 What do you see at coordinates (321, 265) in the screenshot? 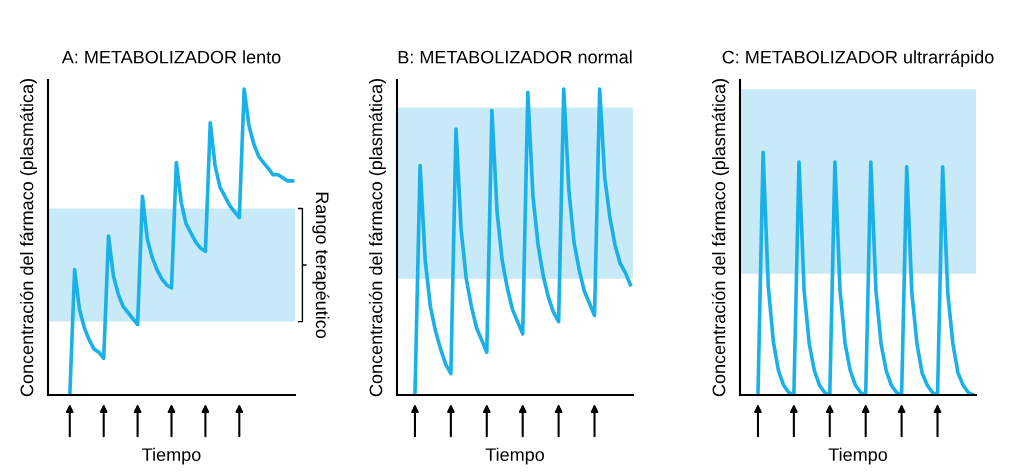
I see `band-label: Rango terapéutico` at bounding box center [321, 265].